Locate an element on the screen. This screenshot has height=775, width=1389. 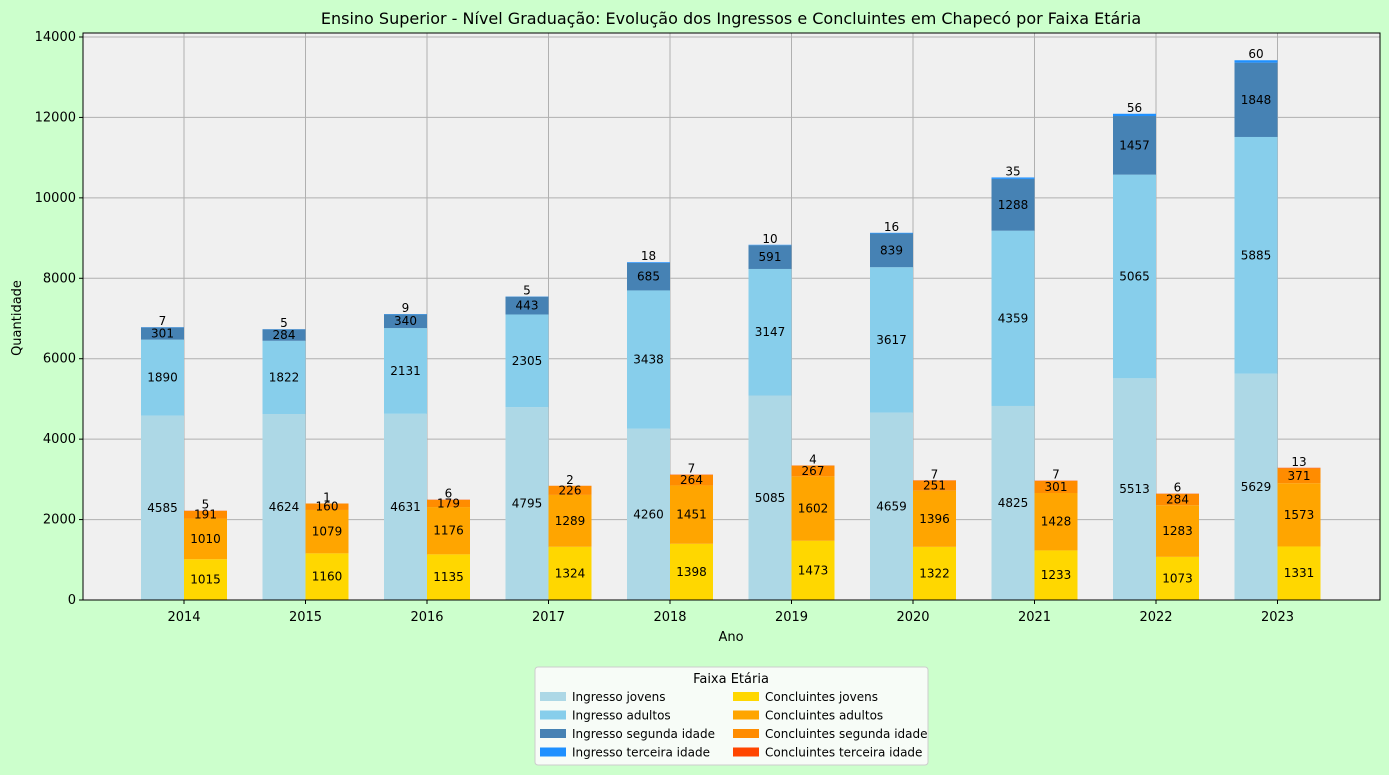
bar-value-label: 2131 is located at coordinates (405, 371).